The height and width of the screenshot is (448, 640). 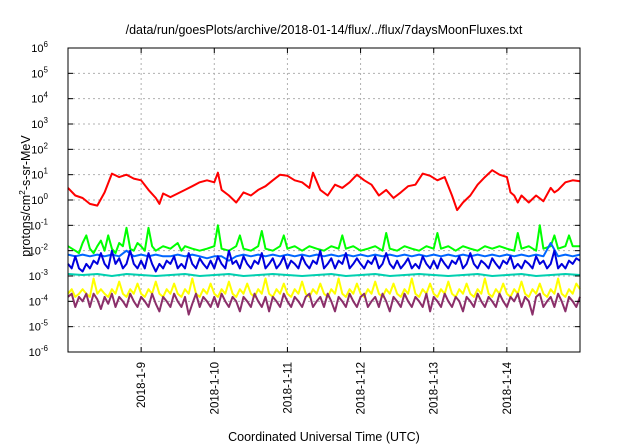 I want to click on y-axis-label-superscript: 2, so click(x=22, y=192).